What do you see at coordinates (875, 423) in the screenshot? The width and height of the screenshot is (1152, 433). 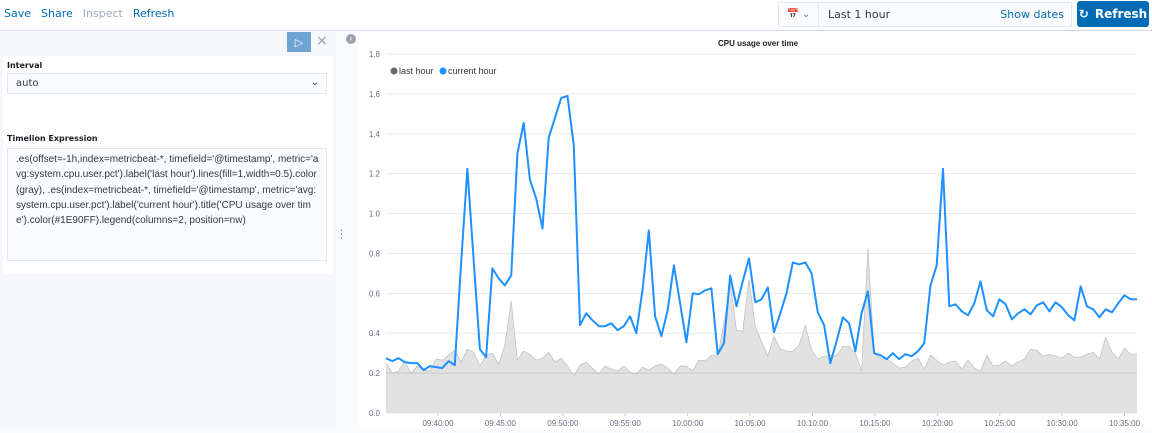 I see `x-tick-label: 10:15:00` at bounding box center [875, 423].